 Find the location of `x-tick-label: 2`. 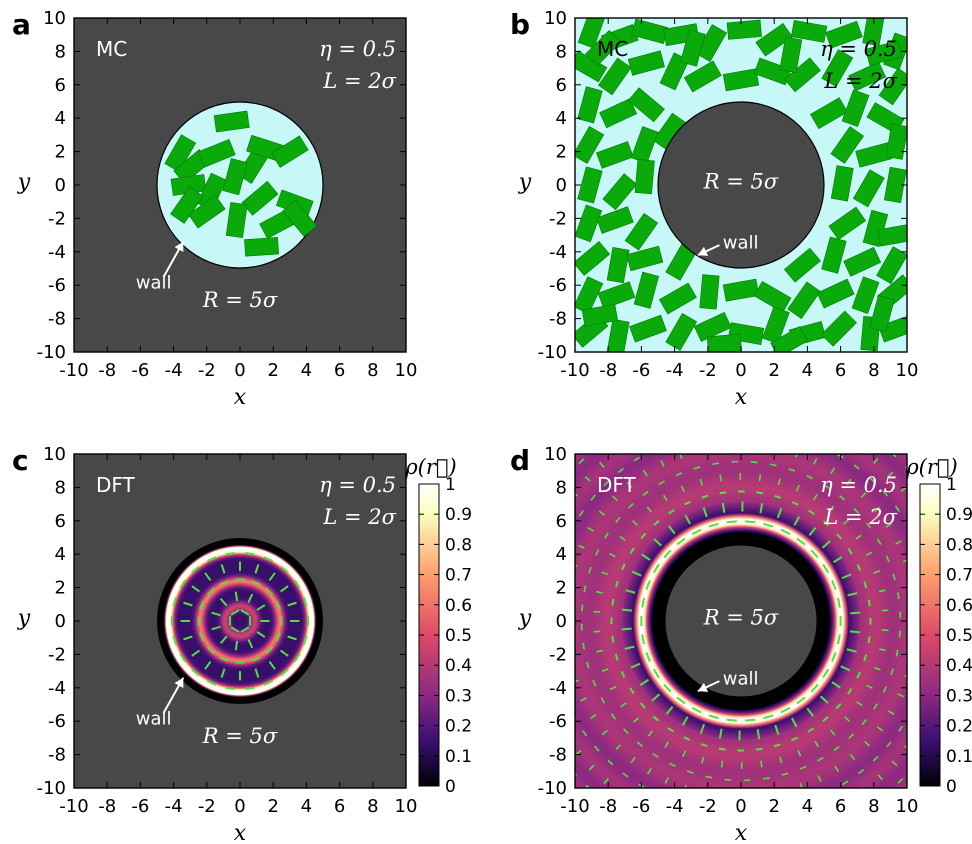

x-tick-label: 2 is located at coordinates (272, 370).